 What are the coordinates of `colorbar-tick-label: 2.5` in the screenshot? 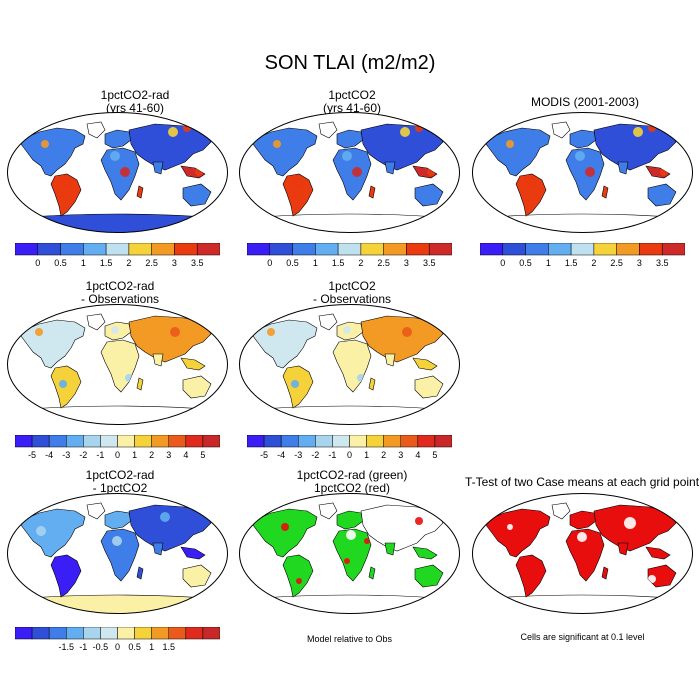 It's located at (383, 263).